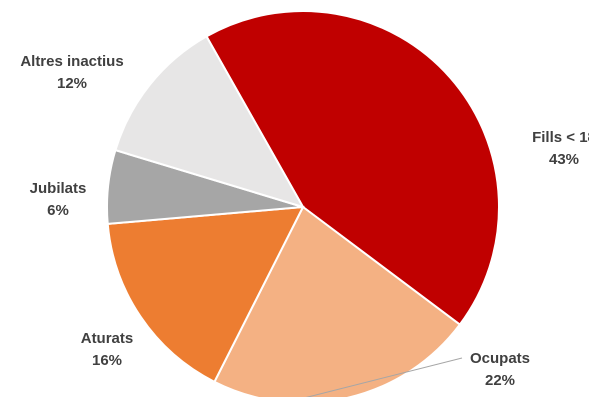  I want to click on ocupats-leader-line, so click(384, 377).